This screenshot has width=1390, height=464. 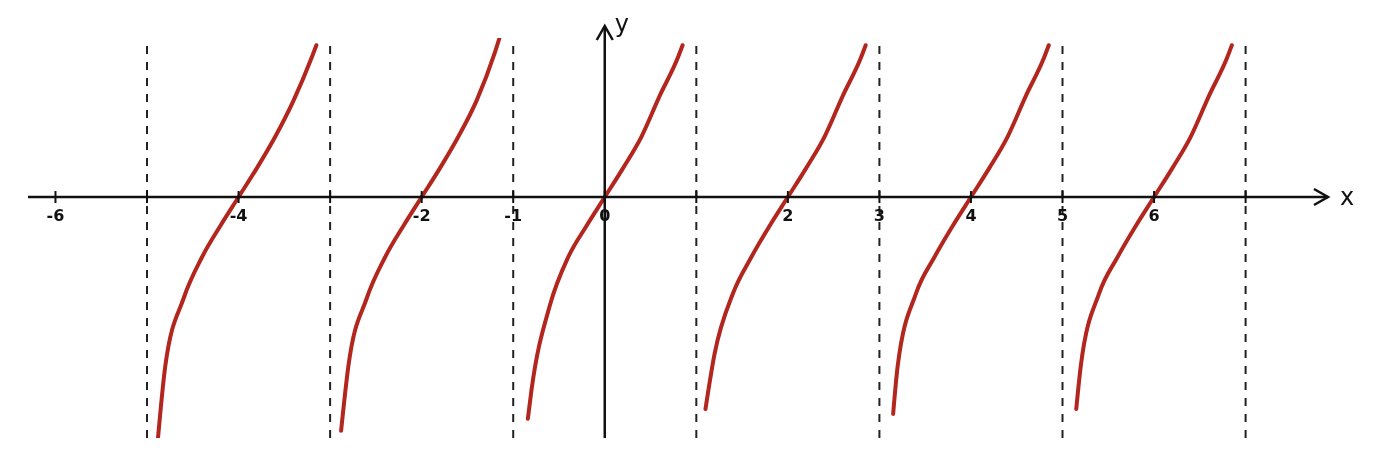 What do you see at coordinates (55, 216) in the screenshot?
I see `x-tick-label: -6` at bounding box center [55, 216].